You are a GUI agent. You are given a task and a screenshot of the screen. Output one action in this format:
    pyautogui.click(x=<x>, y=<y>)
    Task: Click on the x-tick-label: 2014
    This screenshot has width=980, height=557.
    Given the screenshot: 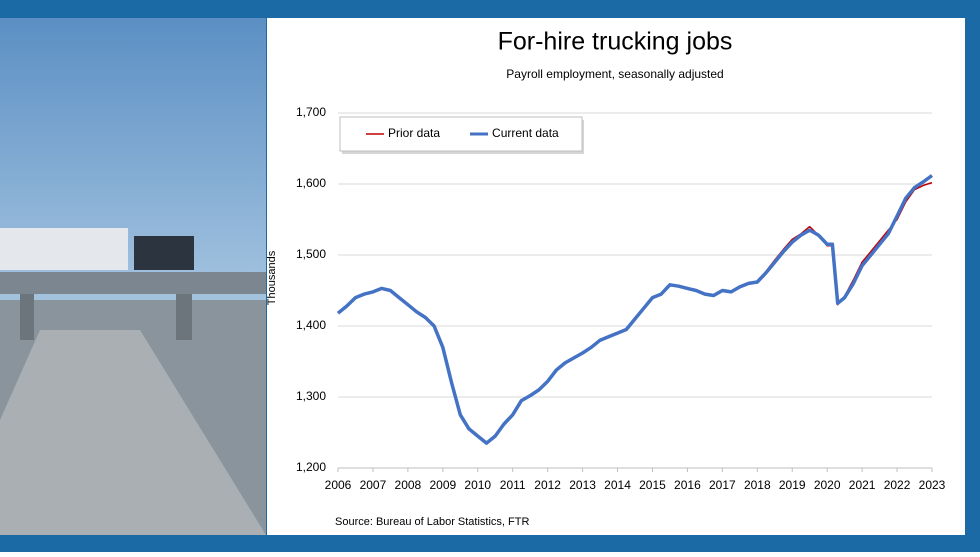 What is the action you would take?
    pyautogui.click(x=617, y=485)
    